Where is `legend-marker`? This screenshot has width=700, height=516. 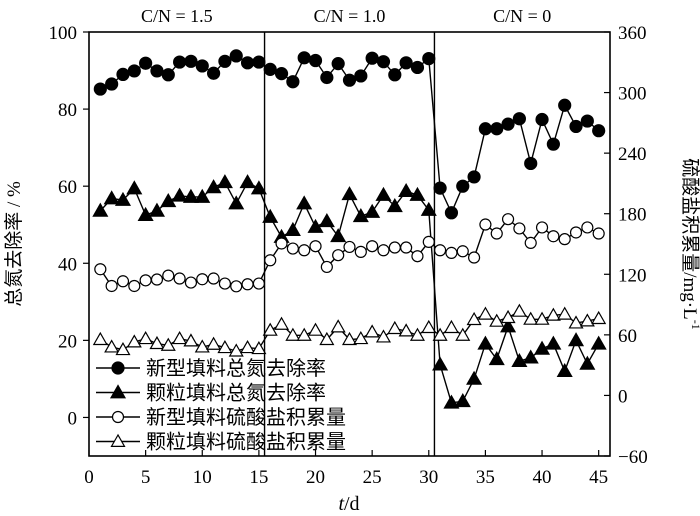
legend-marker is located at coordinates (118, 391).